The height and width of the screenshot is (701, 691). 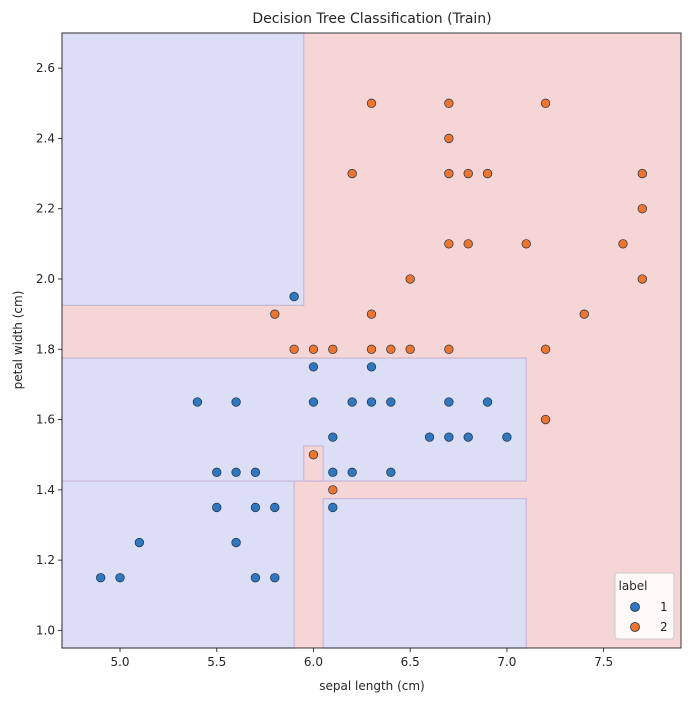 I want to click on chart-title: Decision Tree Classification (Train), so click(x=371, y=19).